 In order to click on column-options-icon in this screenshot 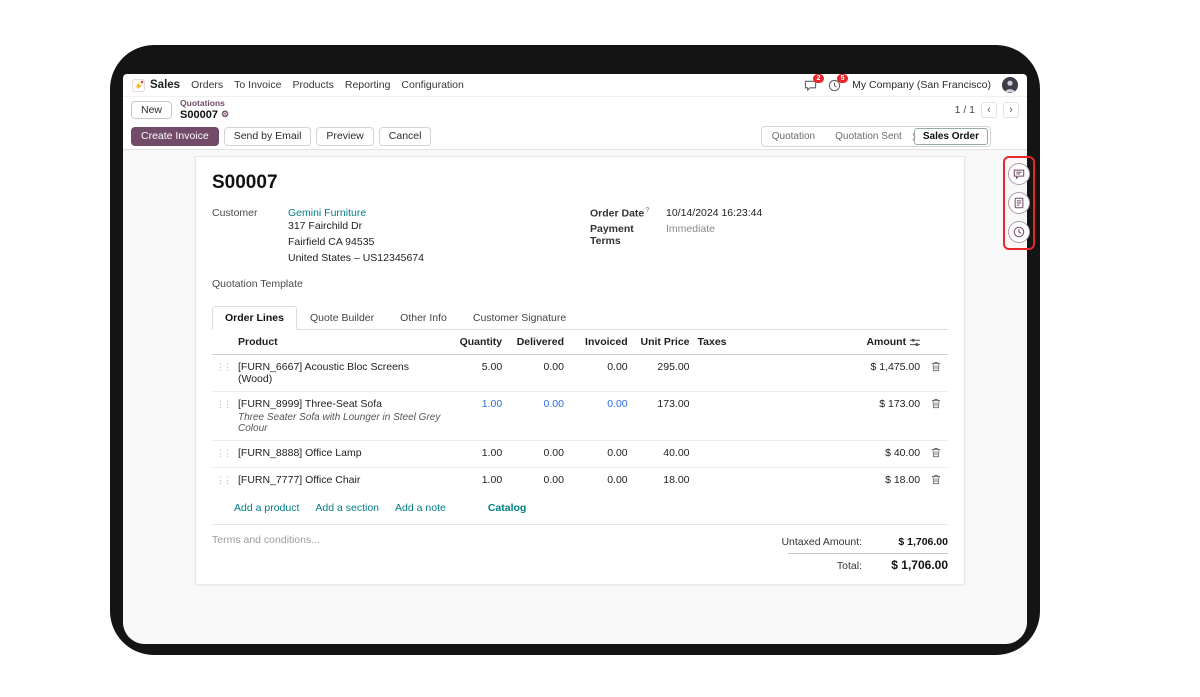, I will do `click(915, 342)`.